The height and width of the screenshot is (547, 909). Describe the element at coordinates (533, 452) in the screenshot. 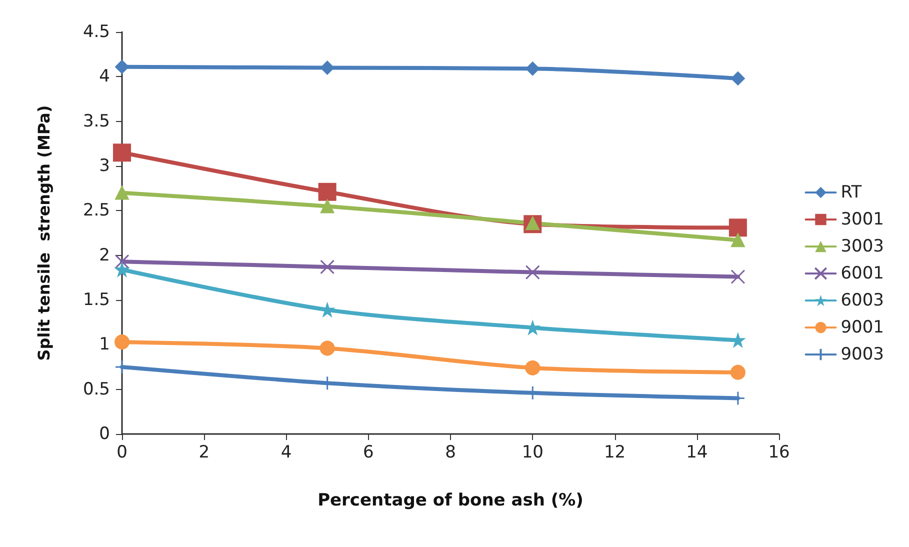

I see `x-tick-label: 10` at that location.